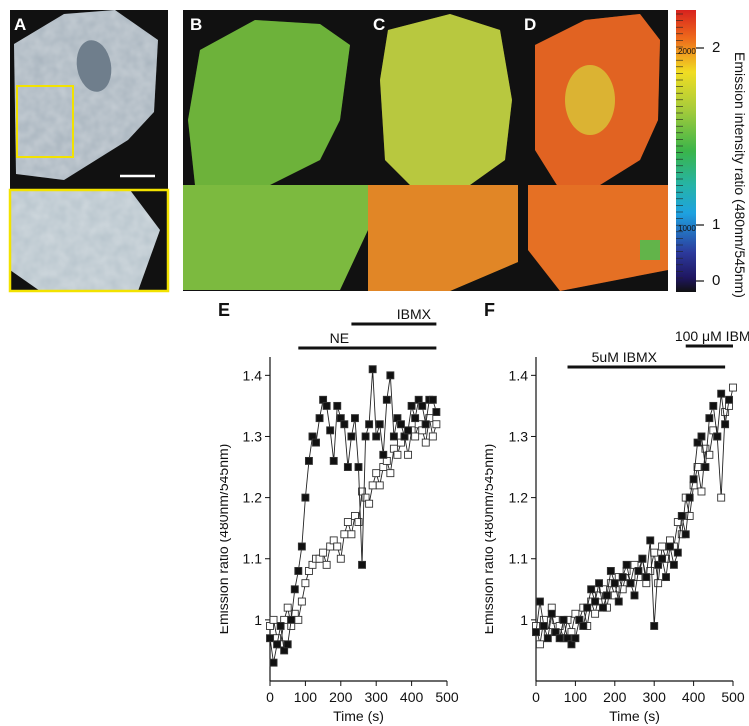 The height and width of the screenshot is (726, 749). Describe the element at coordinates (224, 310) in the screenshot. I see `panel-label-e: E` at that location.